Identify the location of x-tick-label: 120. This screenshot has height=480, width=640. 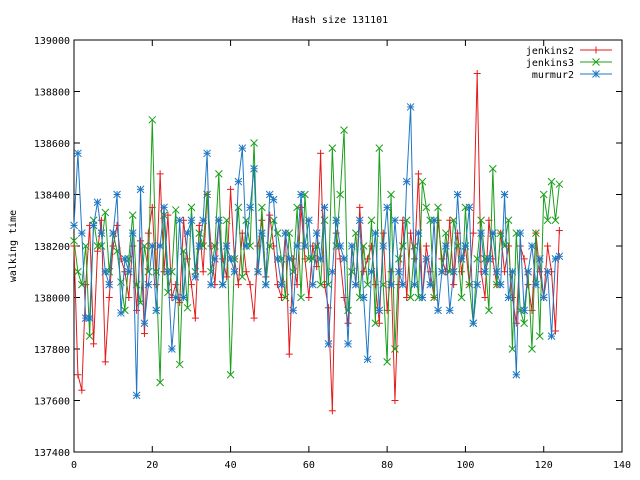
(544, 465).